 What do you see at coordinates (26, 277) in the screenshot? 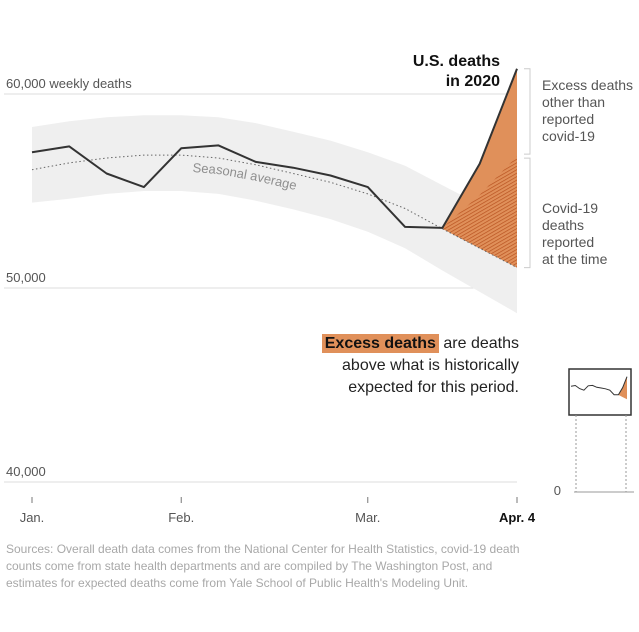
I see `y-tick-label-1: 50,000` at bounding box center [26, 277].